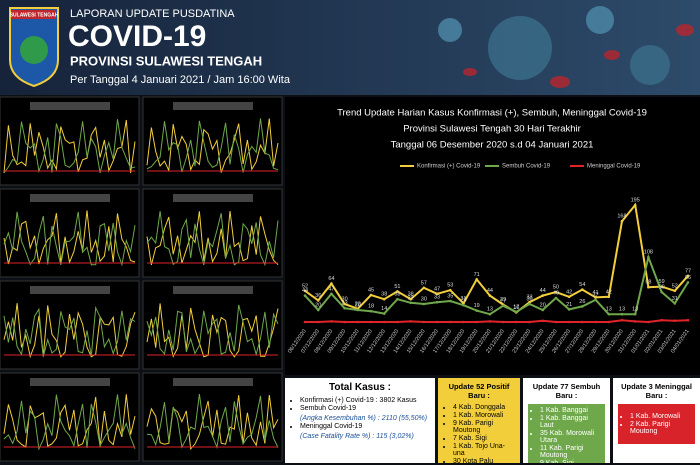 The image size is (700, 465). Describe the element at coordinates (582, 285) in the screenshot. I see `data-label: 54` at that location.